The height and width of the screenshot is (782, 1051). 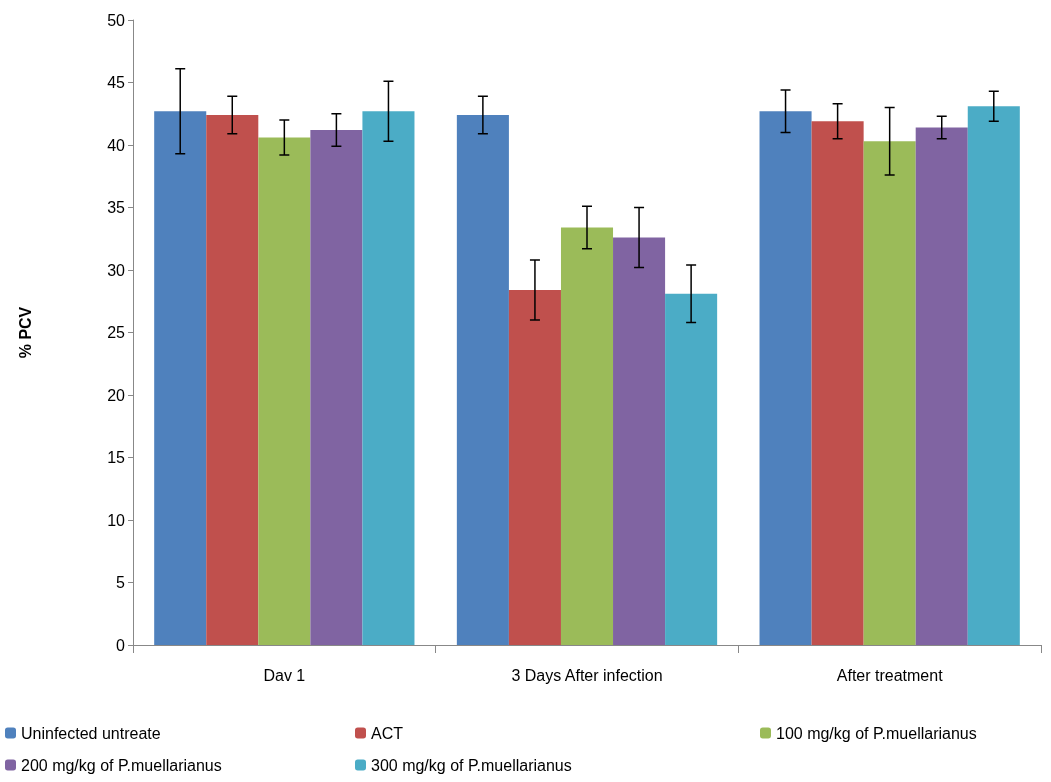 What do you see at coordinates (890, 675) in the screenshot?
I see `x-tick-label: After treatment` at bounding box center [890, 675].